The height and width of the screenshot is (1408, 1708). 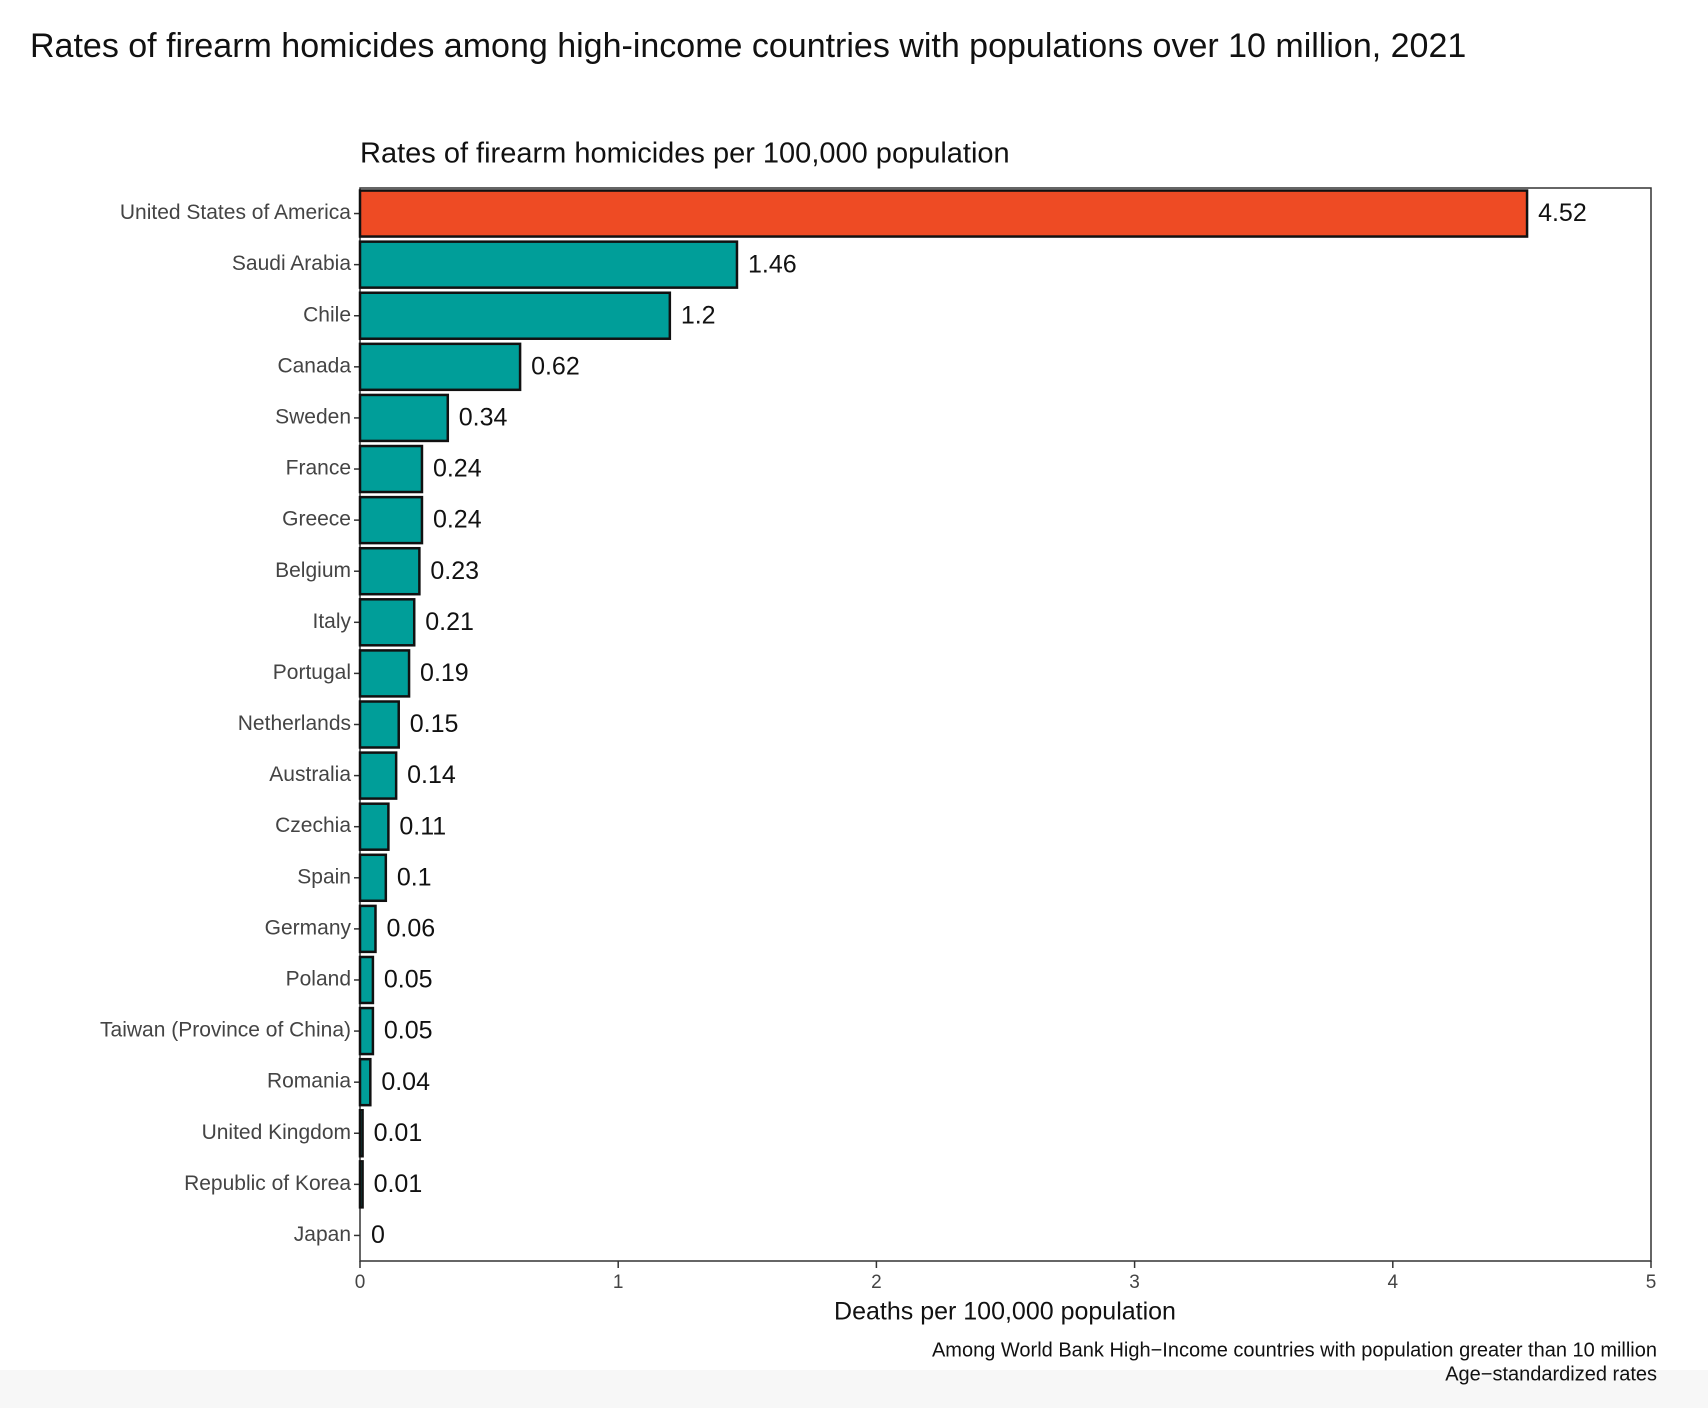 What do you see at coordinates (318, 979) in the screenshot?
I see `y-tick-label: Poland` at bounding box center [318, 979].